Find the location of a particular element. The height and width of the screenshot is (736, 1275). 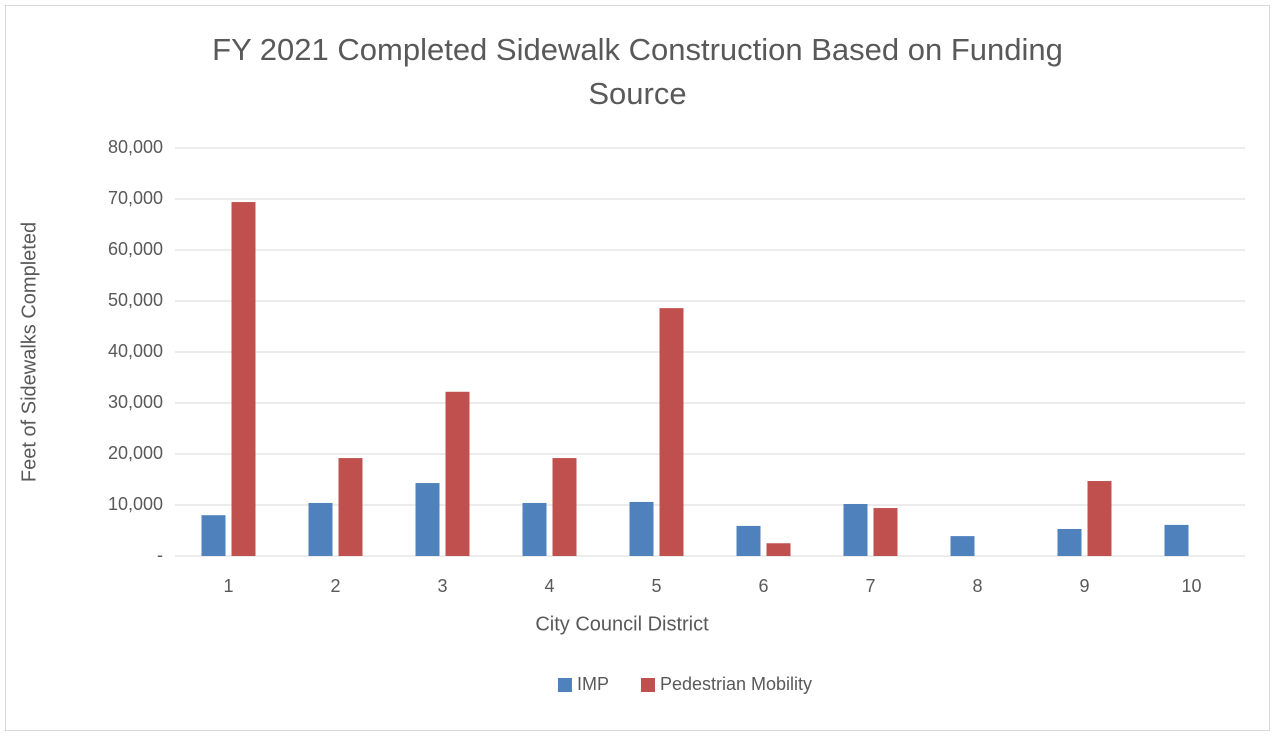

y-tick-label: 60,000 is located at coordinates (135, 249).